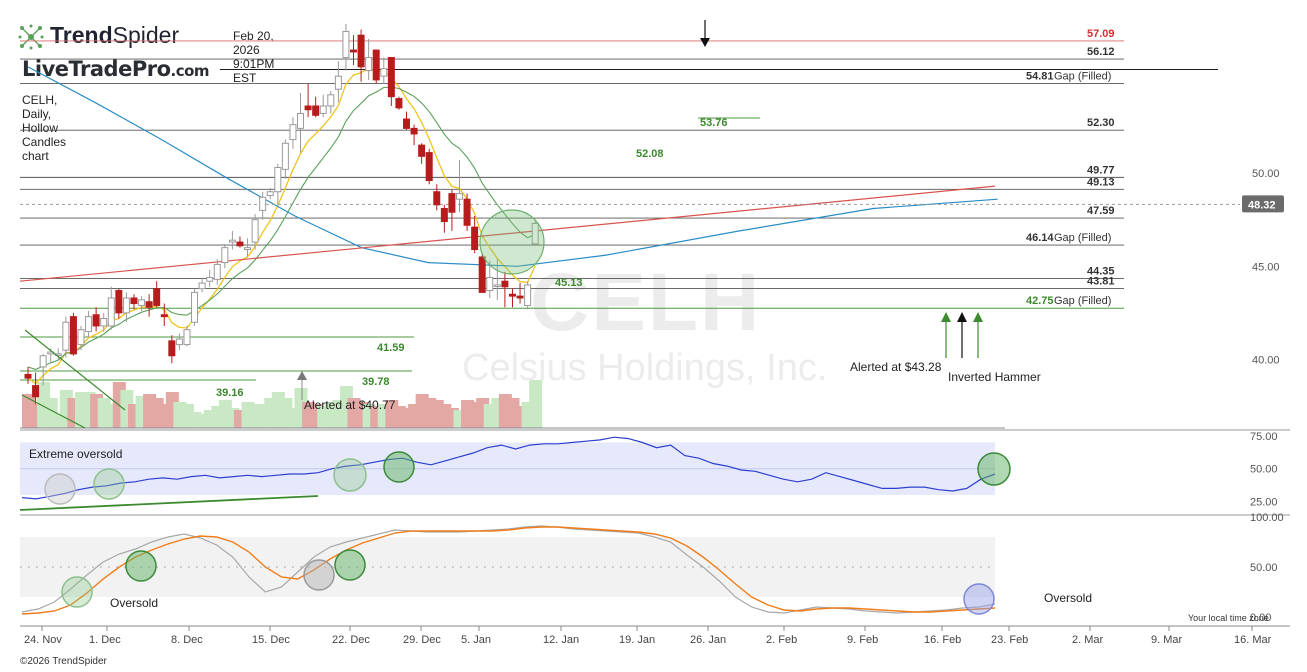  Describe the element at coordinates (561, 640) in the screenshot. I see `x-tick-label: 12. Jan` at that location.